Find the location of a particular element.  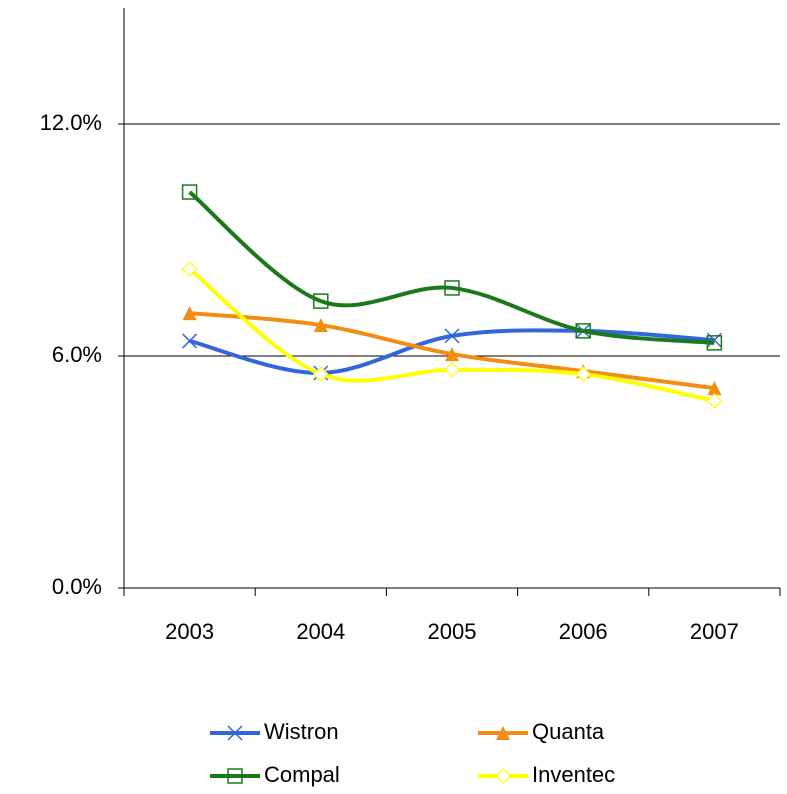

legend-label: Compal is located at coordinates (302, 774).